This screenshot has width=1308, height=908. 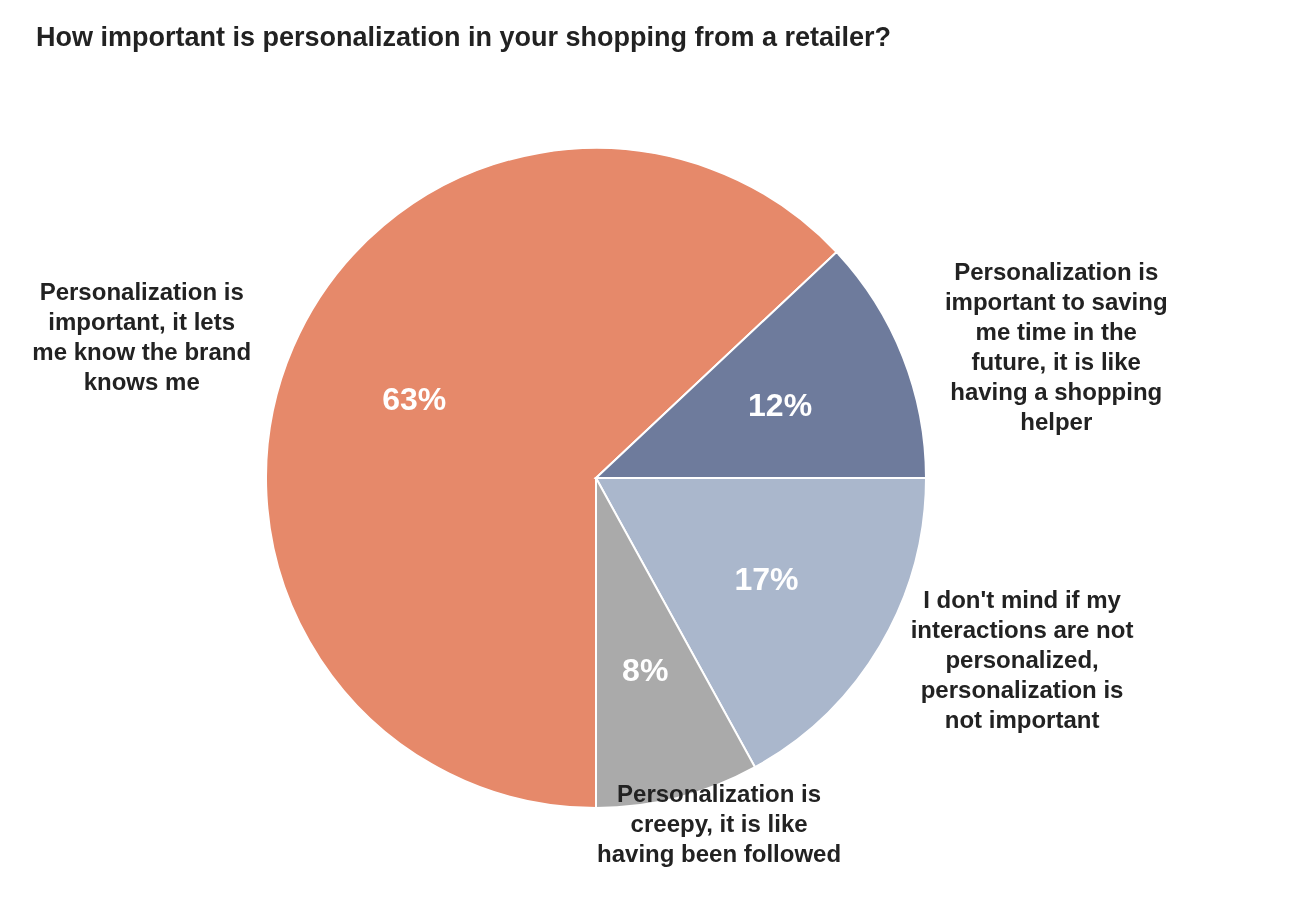 I want to click on slice-label: Personalization is creepy, it is like having been followed, so click(x=719, y=823).